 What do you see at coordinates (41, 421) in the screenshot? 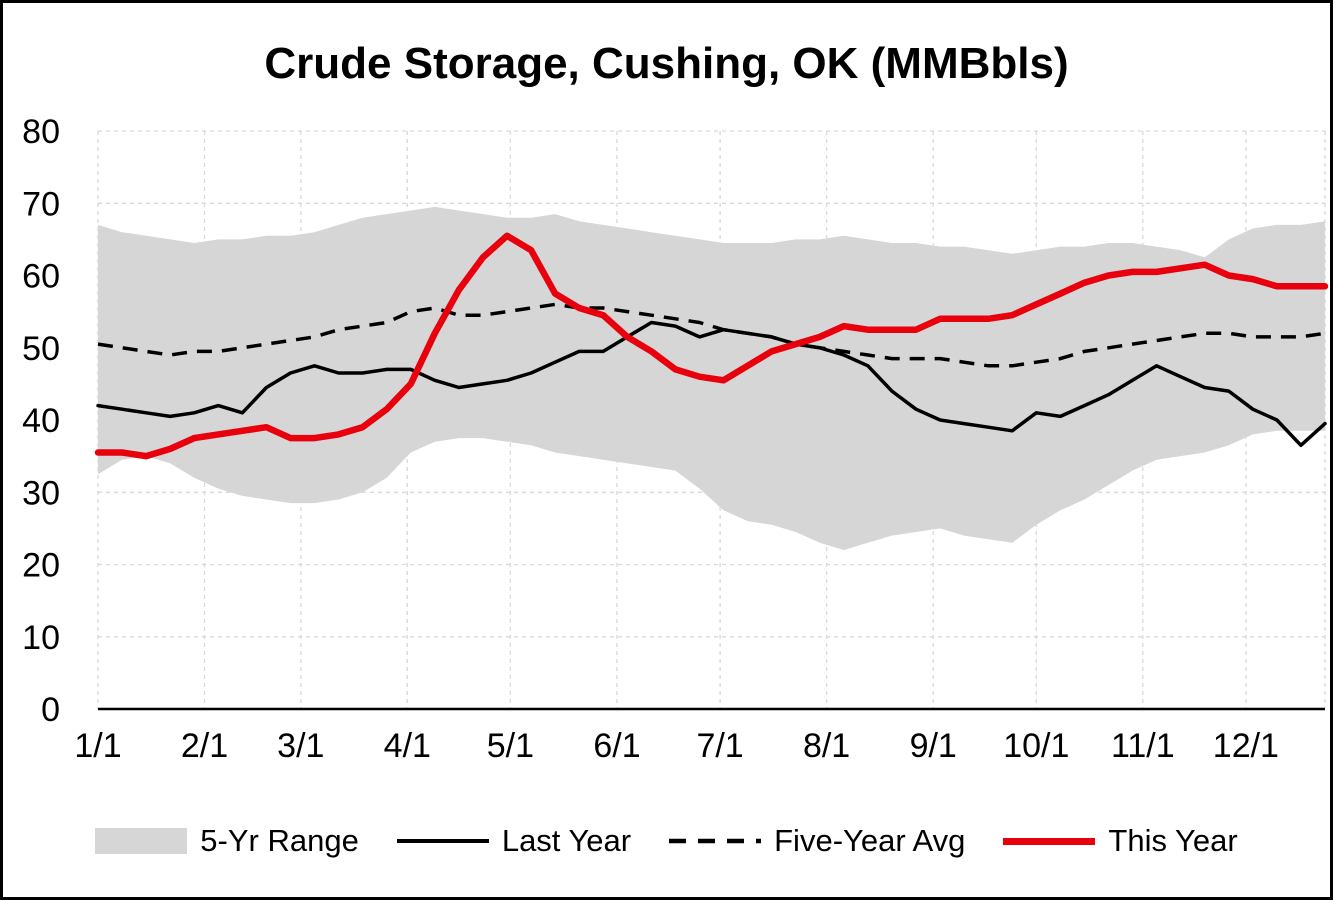
I see `y-tick-label: 40` at bounding box center [41, 421].